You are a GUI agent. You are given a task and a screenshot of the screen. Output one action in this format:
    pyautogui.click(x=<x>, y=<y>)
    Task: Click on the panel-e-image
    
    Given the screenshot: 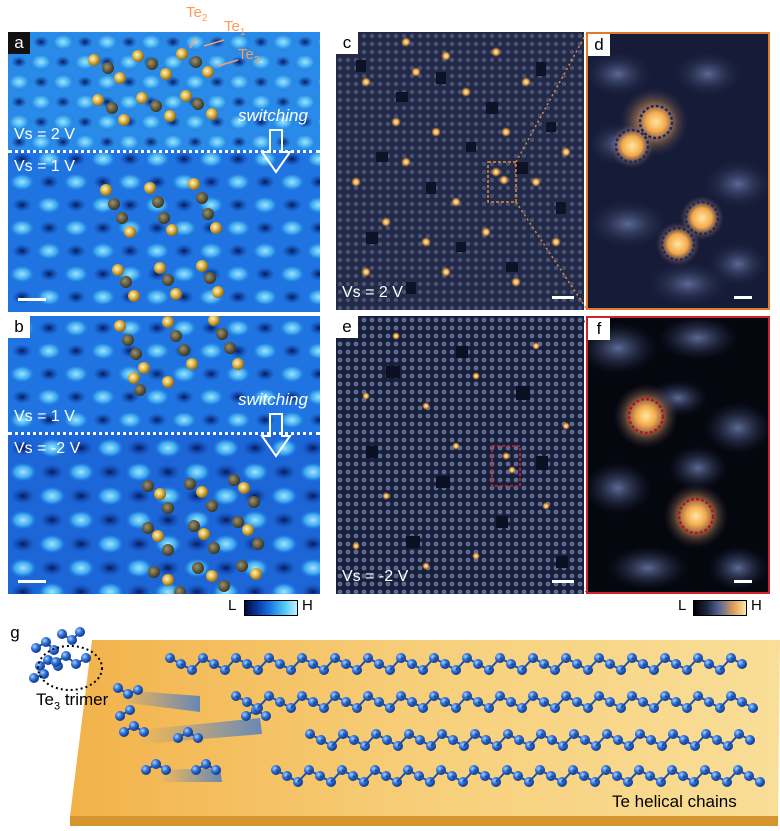 What is the action you would take?
    pyautogui.click(x=460, y=455)
    